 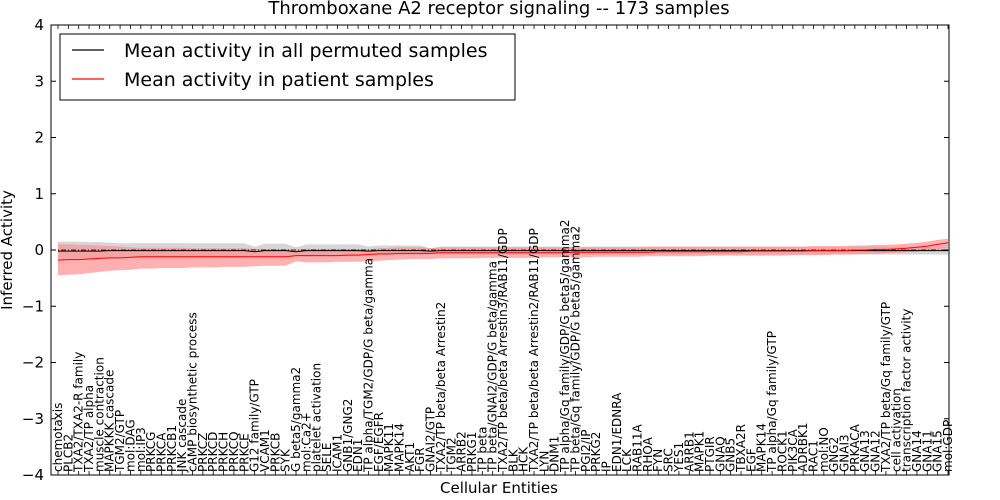 I want to click on x-tick-label: chemotaxis, so click(x=58, y=437).